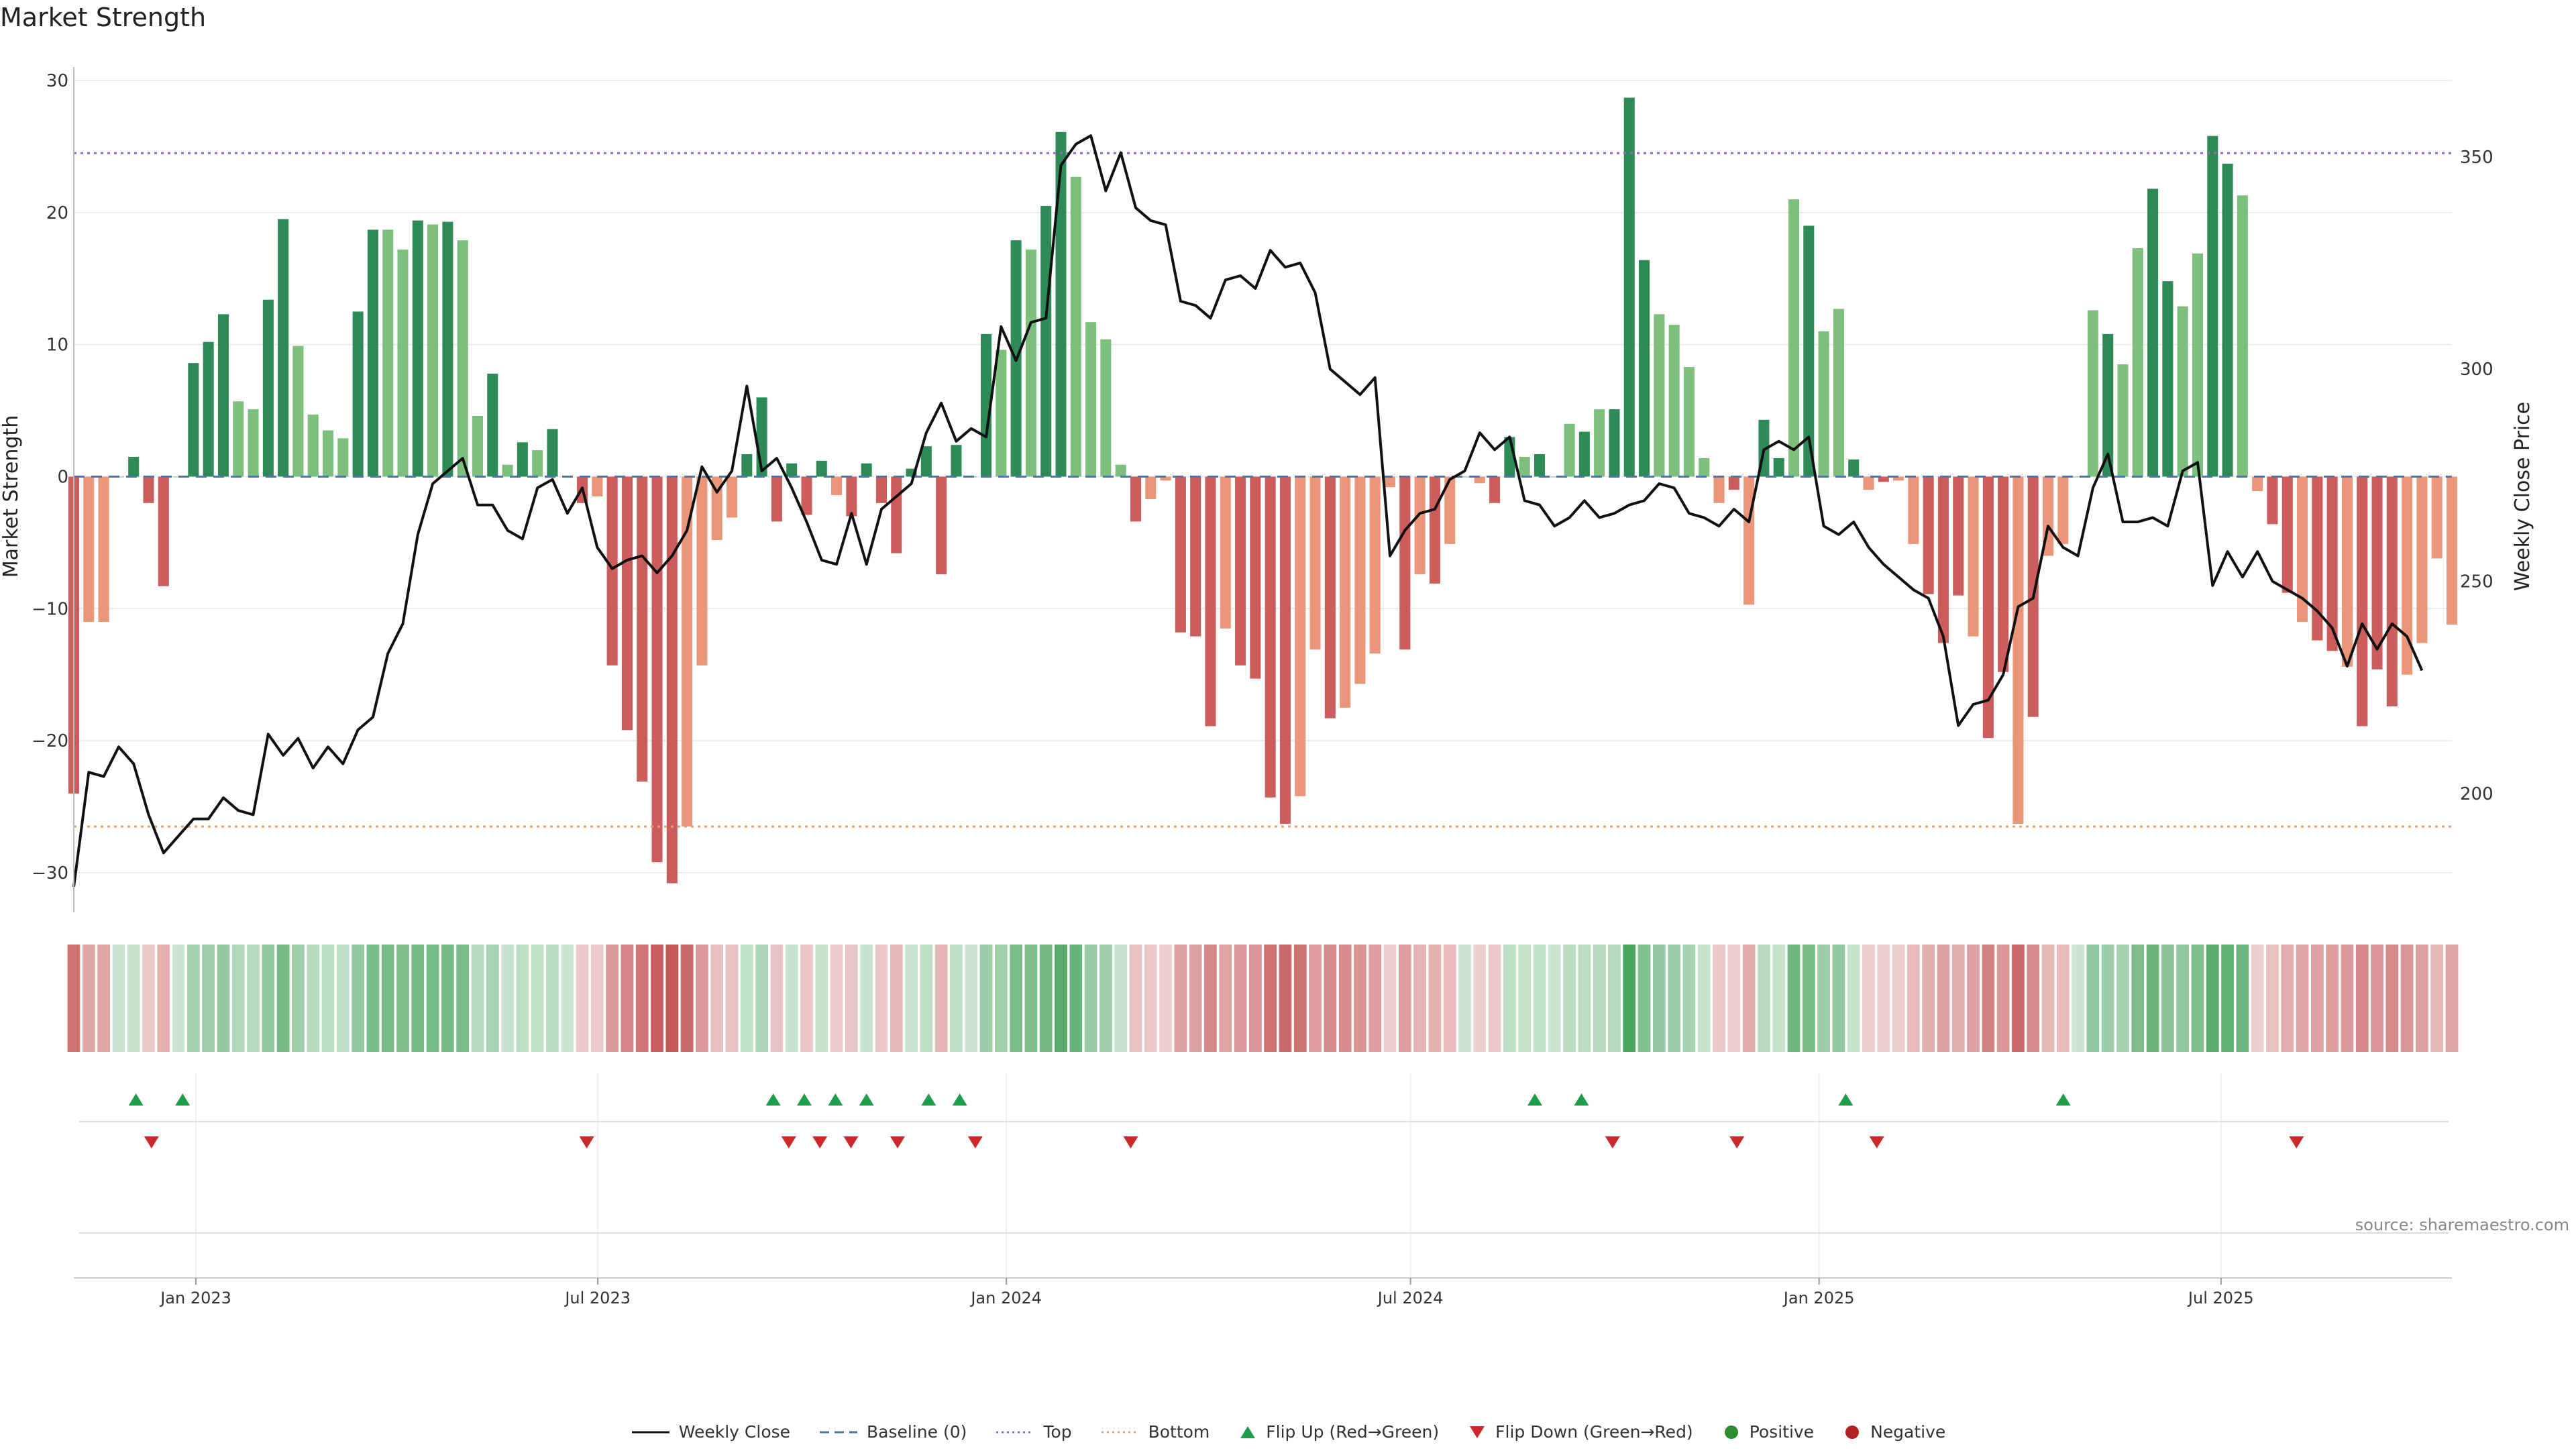  I want to click on legend-flip-down: Flip Down (Green→Red), so click(1580, 1432).